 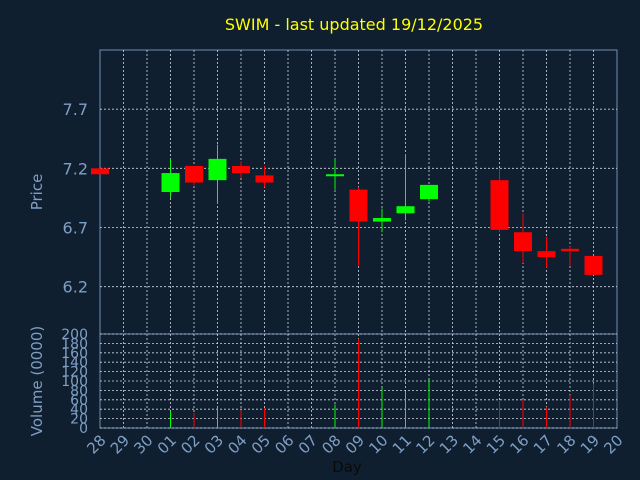 I want to click on volume-axis-label: Volume (0000), so click(x=37, y=381).